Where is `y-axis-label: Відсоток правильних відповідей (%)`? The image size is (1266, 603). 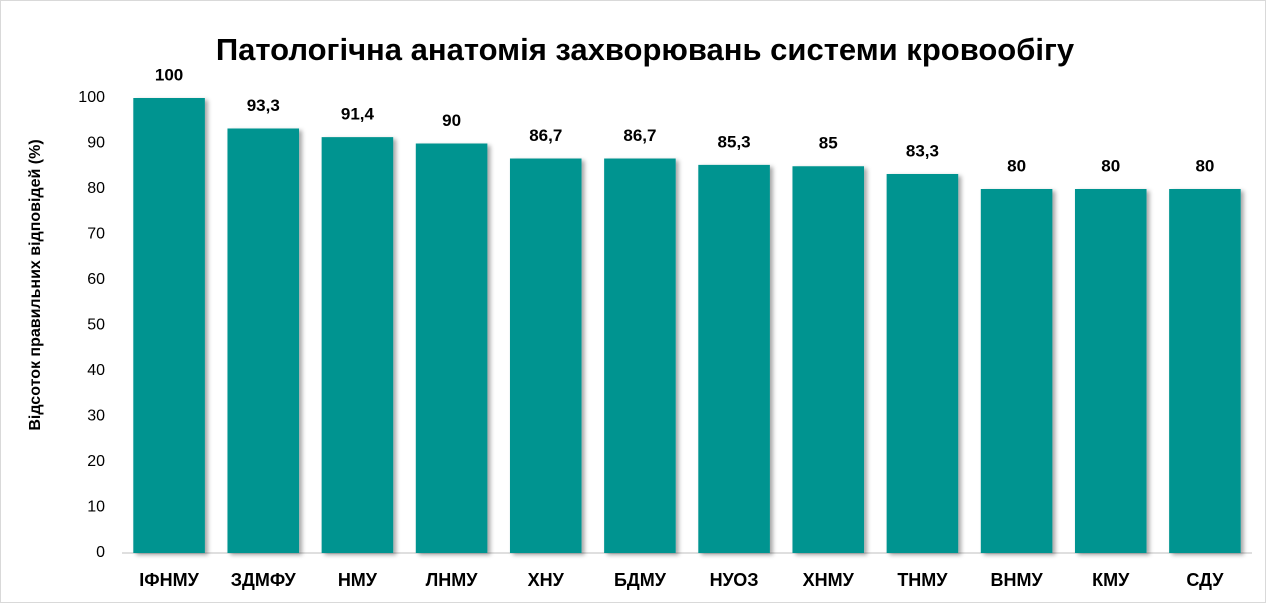
y-axis-label: Відсоток правильних відповідей (%) is located at coordinates (35, 284).